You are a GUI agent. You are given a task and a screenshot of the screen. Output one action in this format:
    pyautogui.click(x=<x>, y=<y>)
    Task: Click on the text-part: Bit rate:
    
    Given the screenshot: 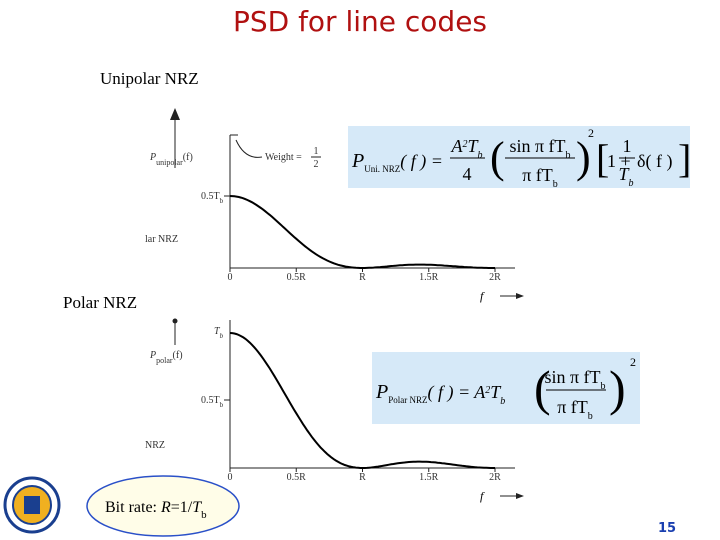 What is the action you would take?
    pyautogui.click(x=133, y=507)
    